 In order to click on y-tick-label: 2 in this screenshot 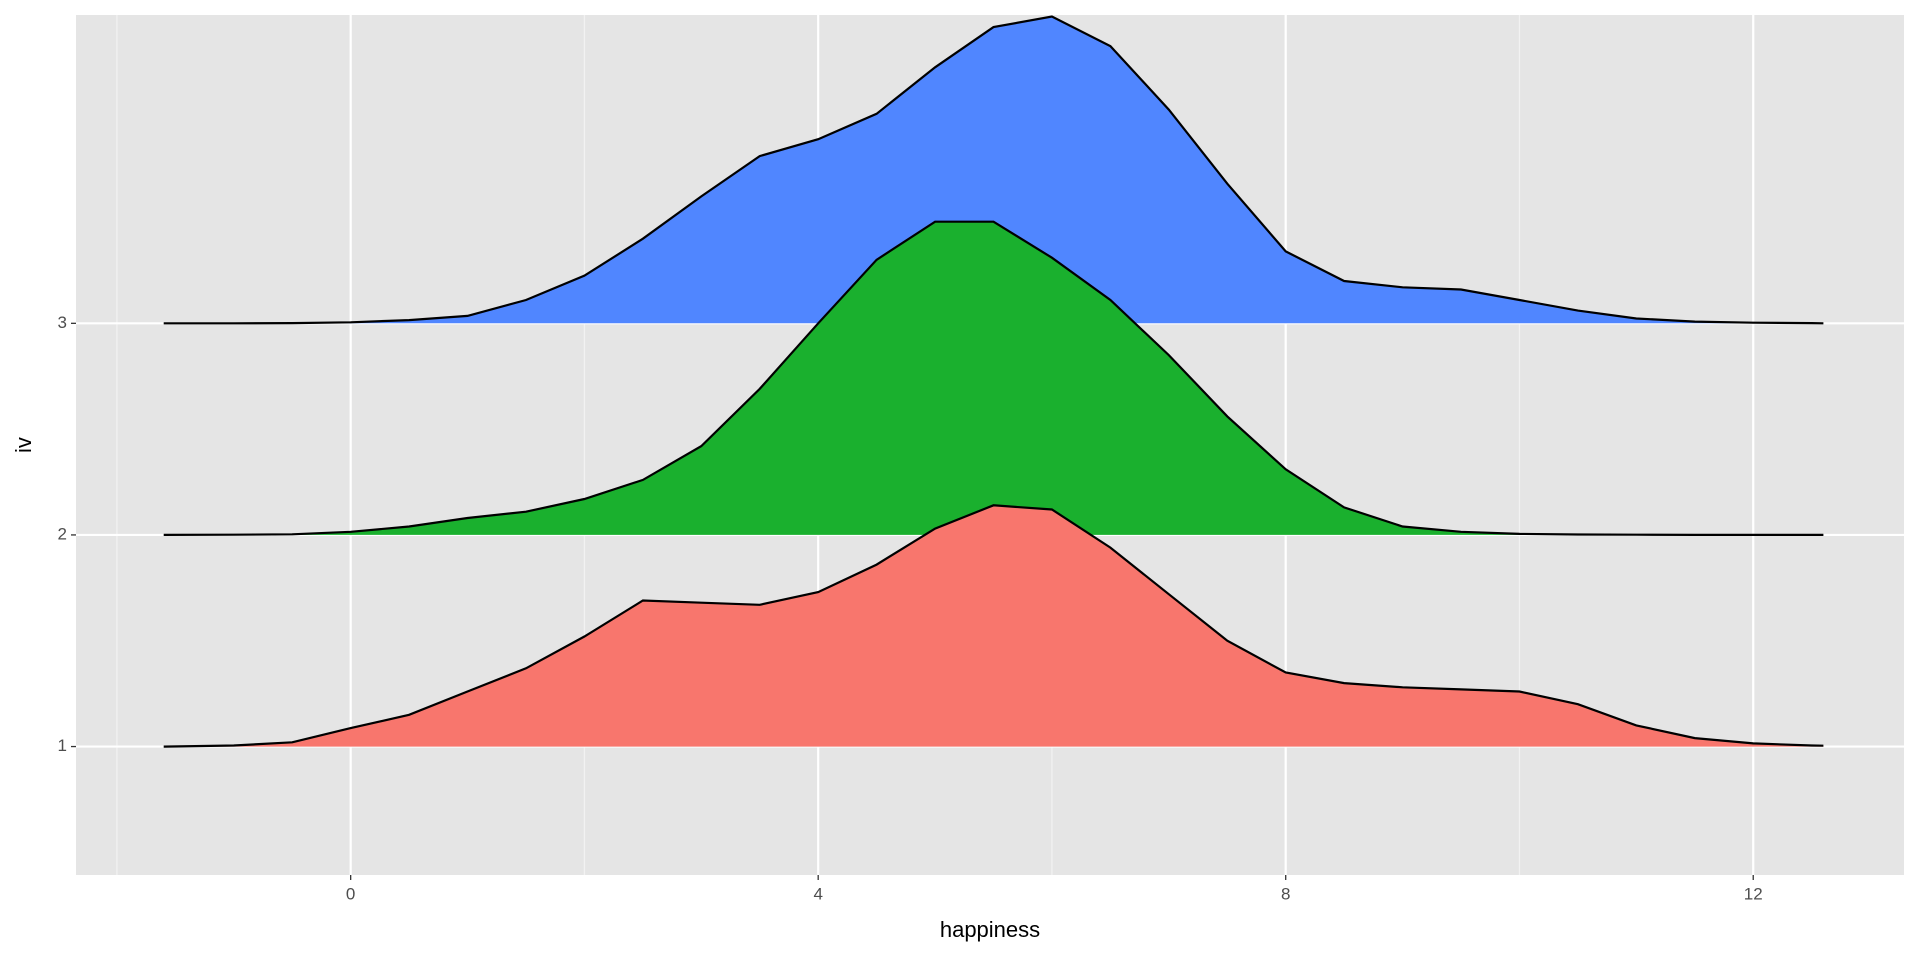, I will do `click(62, 533)`.